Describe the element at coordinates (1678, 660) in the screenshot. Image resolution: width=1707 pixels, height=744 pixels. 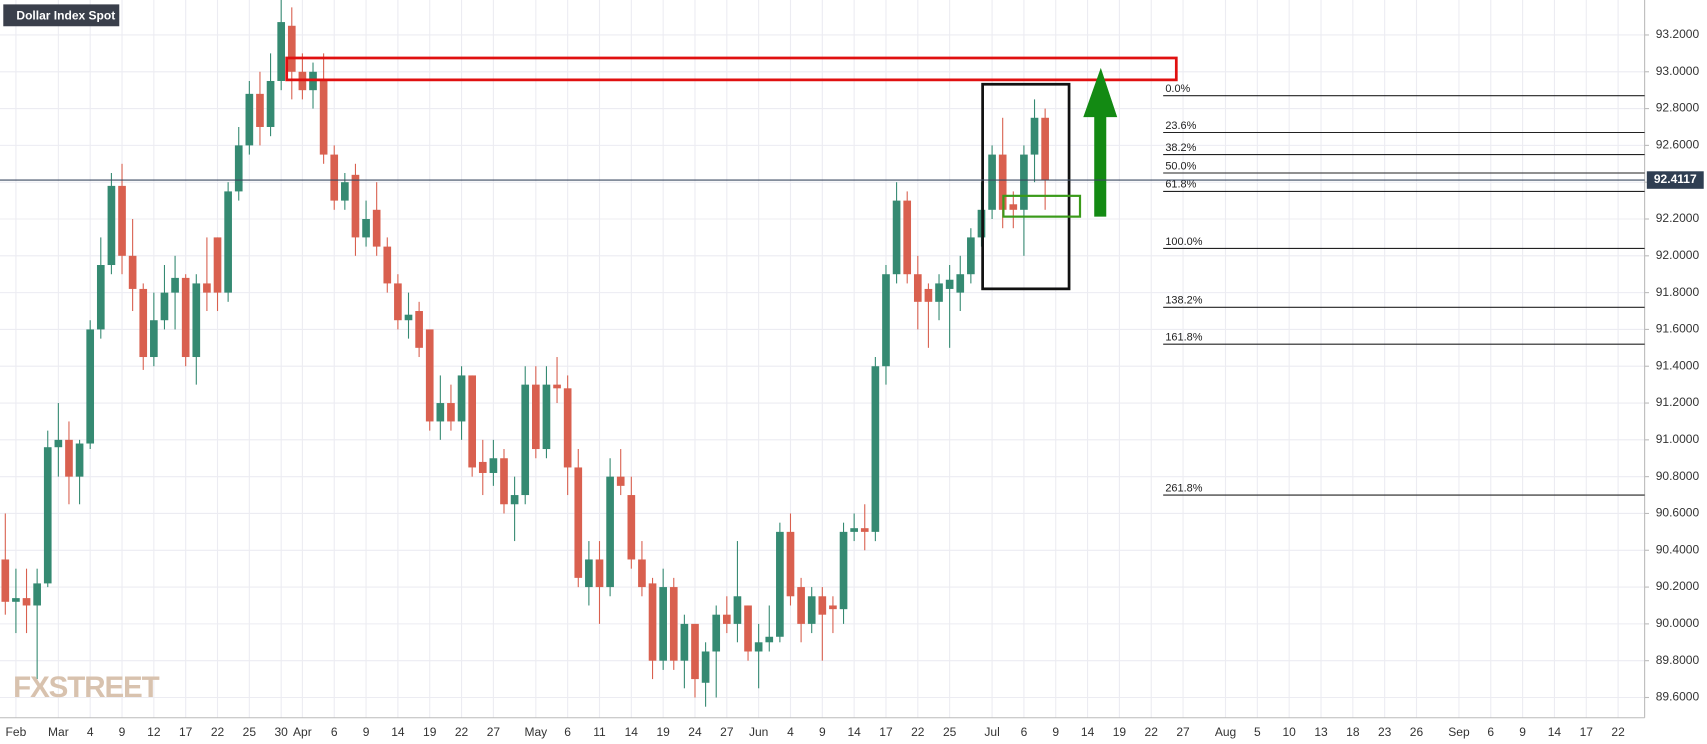
I see `y-tick-label: 89.8000` at that location.